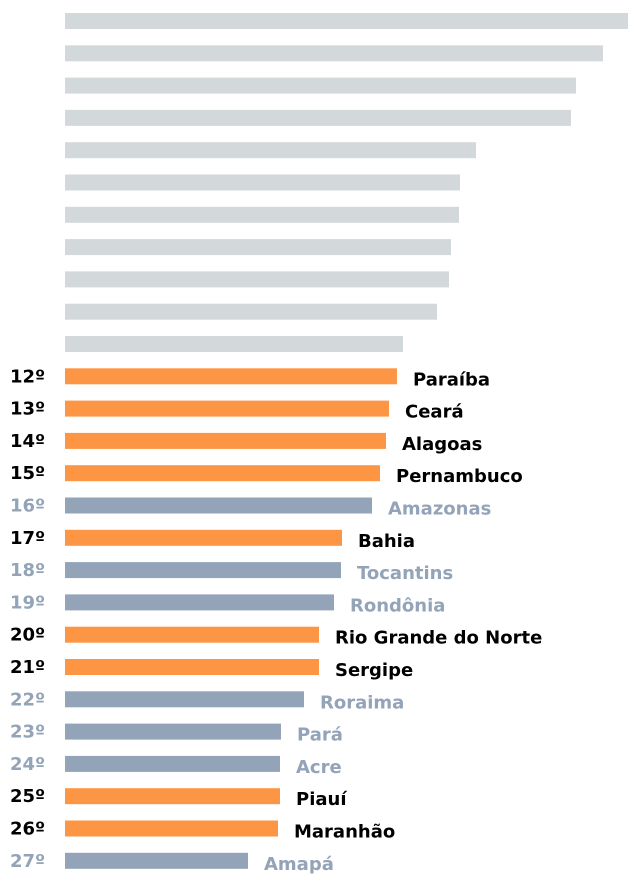  Describe the element at coordinates (362, 702) in the screenshot. I see `category-label: Roraima` at that location.